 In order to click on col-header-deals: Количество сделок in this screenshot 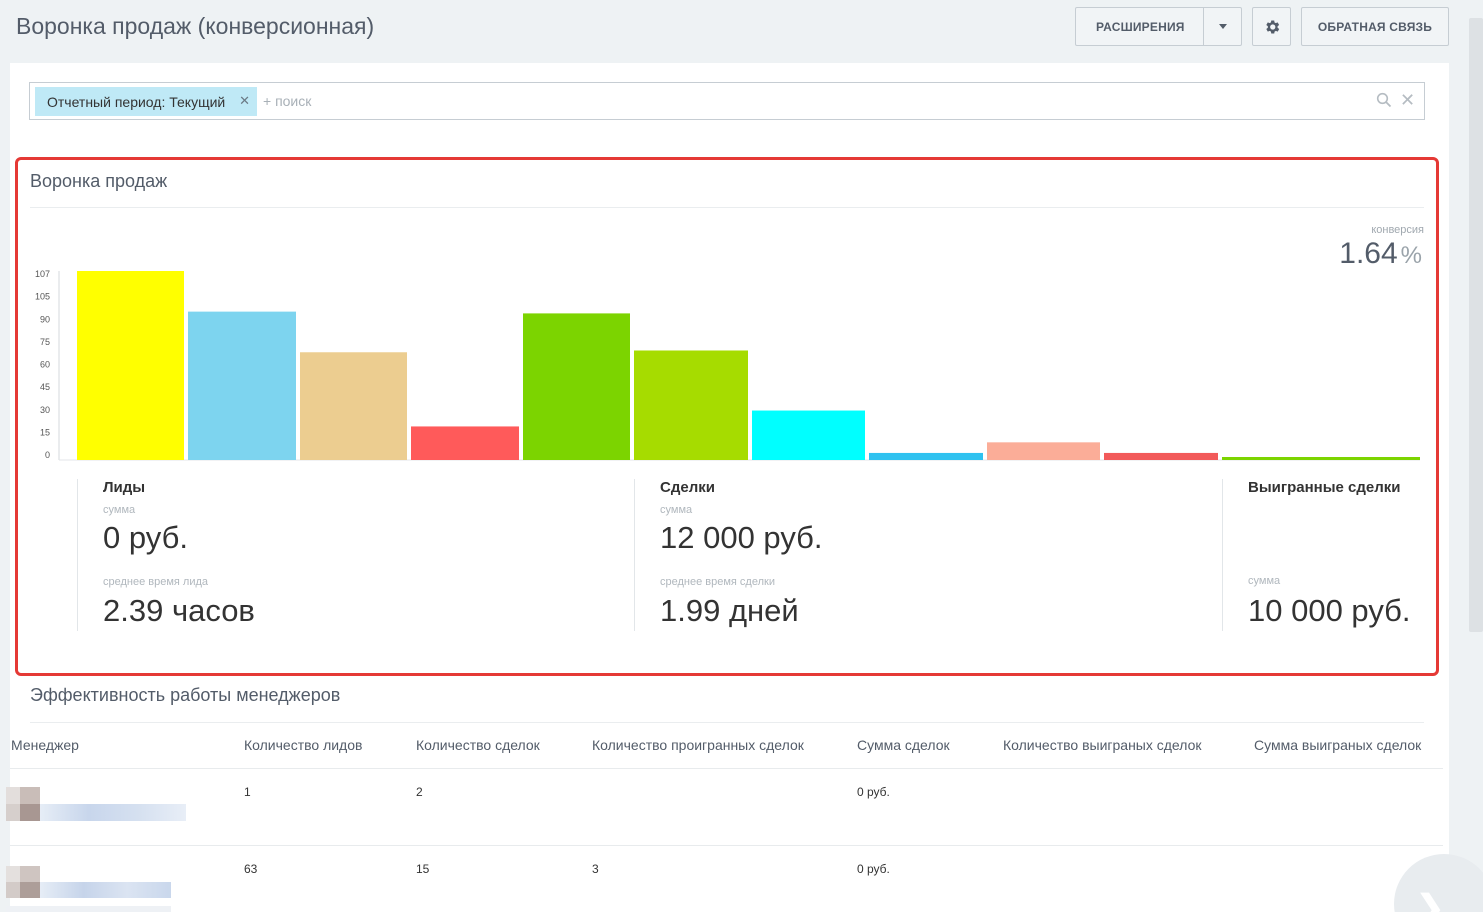, I will do `click(478, 745)`.